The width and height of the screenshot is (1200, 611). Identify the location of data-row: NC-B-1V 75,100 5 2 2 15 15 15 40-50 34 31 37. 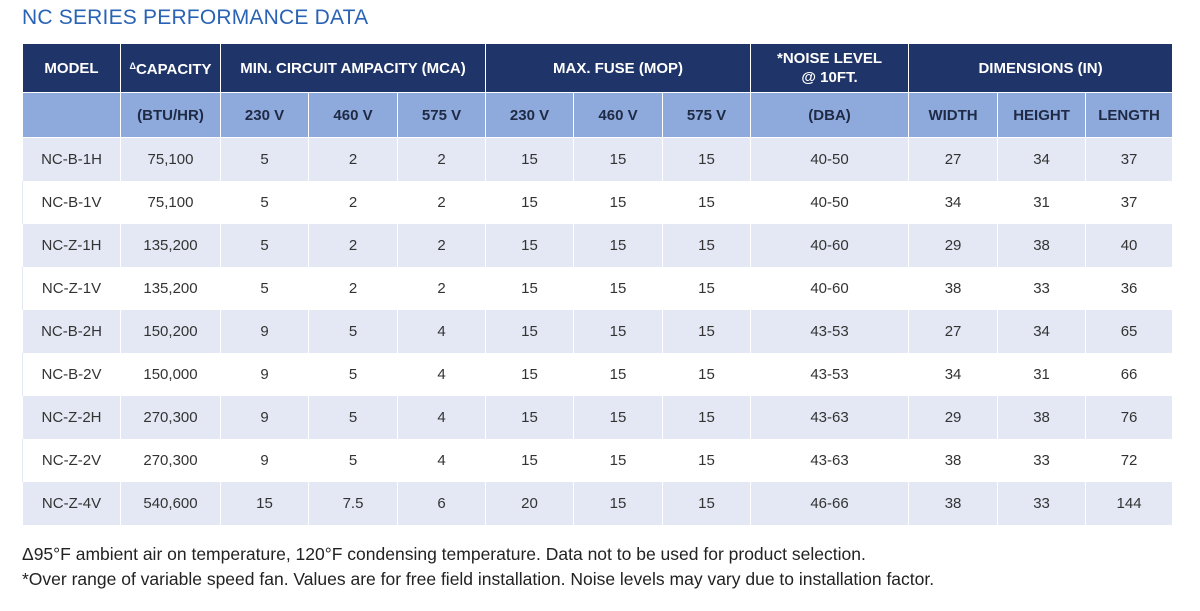
(598, 202).